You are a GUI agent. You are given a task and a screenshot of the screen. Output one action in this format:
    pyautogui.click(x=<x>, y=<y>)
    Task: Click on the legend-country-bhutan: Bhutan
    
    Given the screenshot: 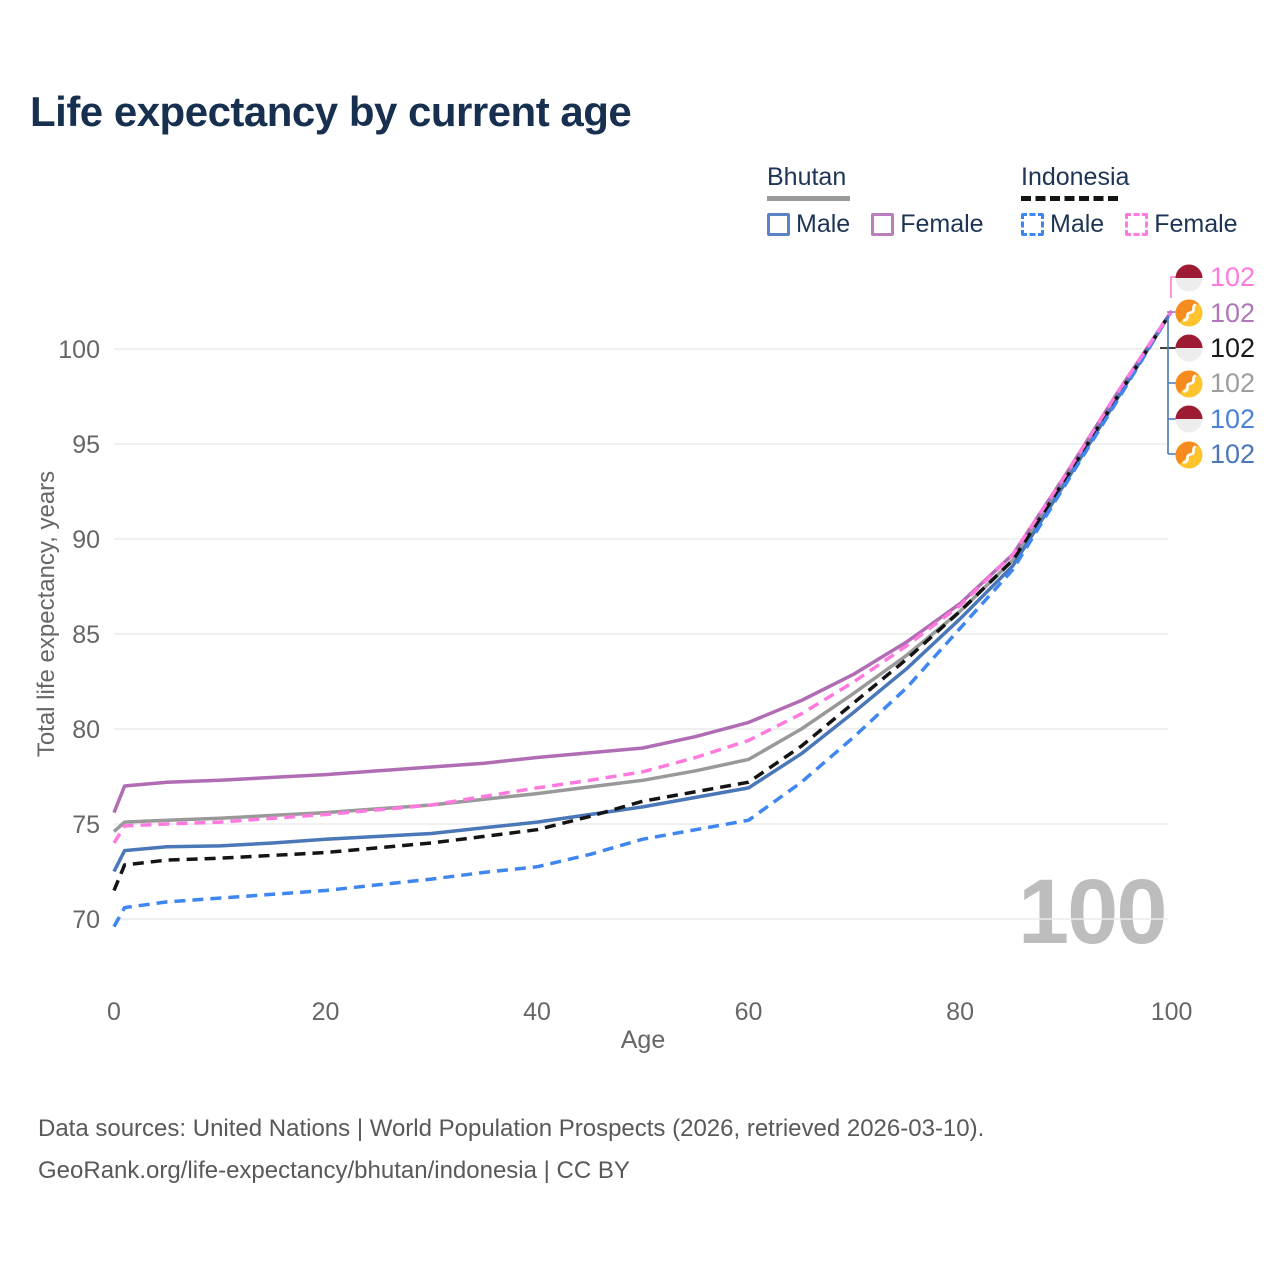 What is the action you would take?
    pyautogui.click(x=808, y=182)
    